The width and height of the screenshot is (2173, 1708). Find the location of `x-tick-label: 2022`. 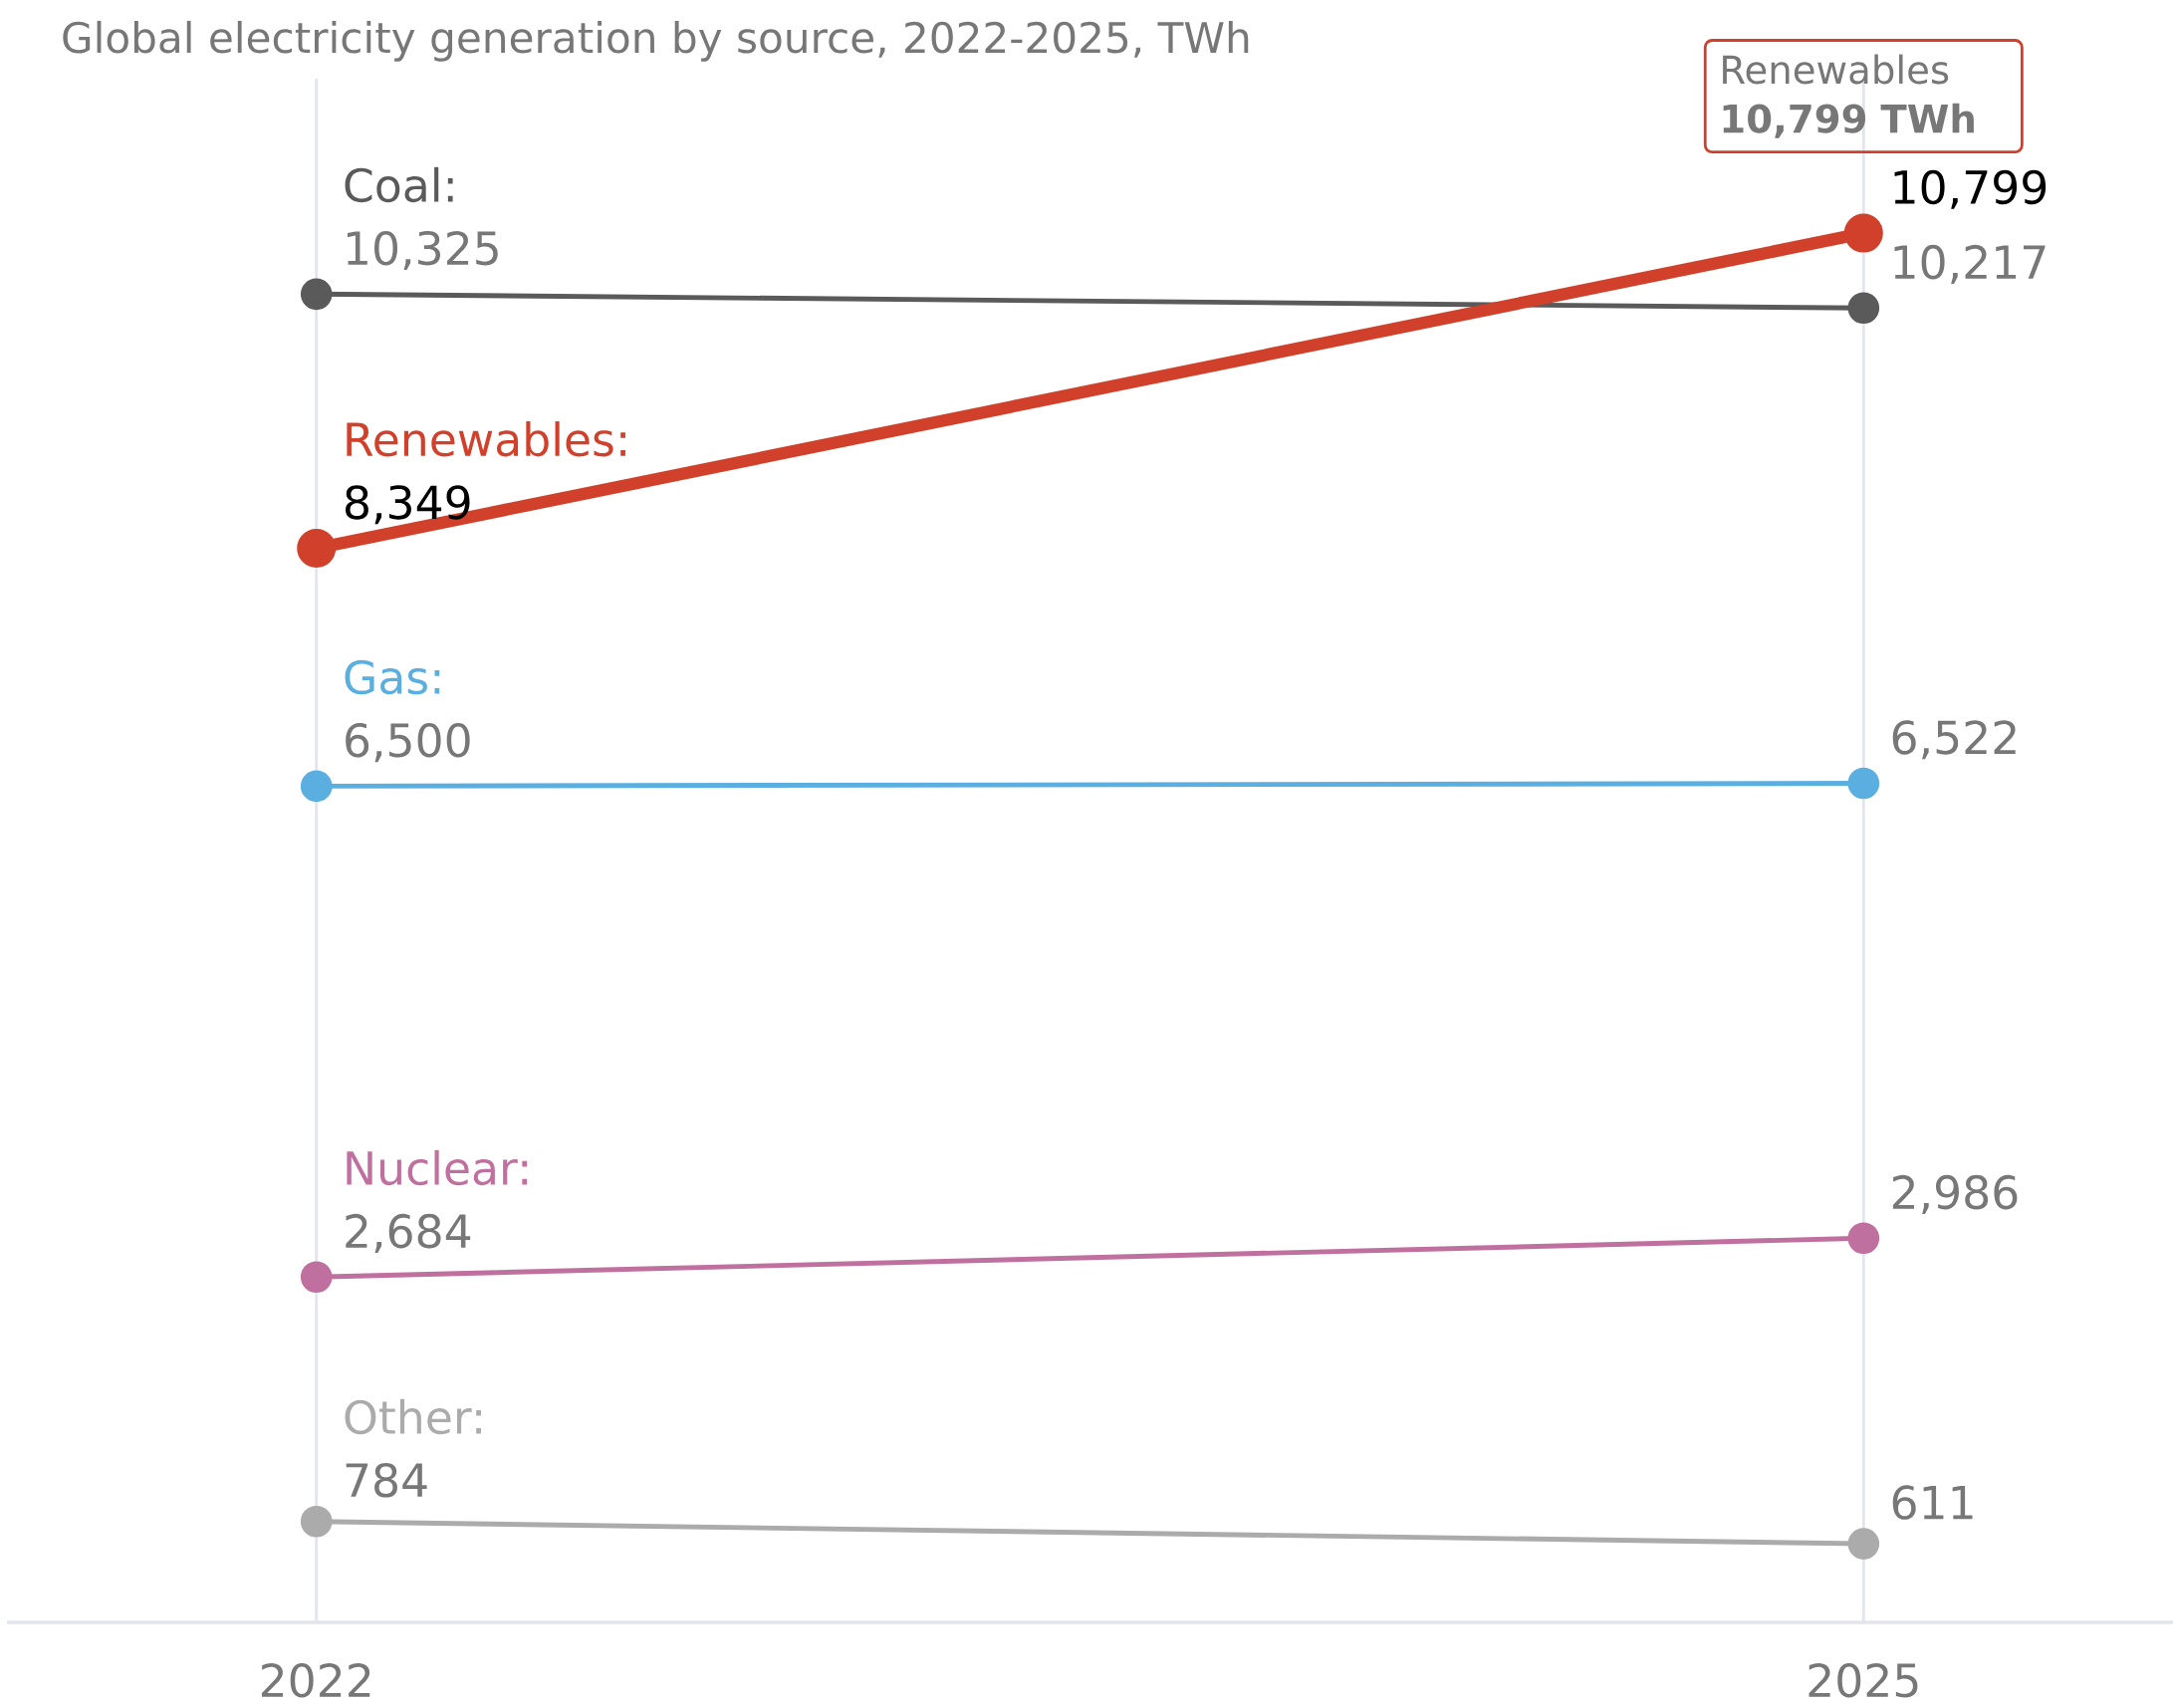

x-tick-label: 2022 is located at coordinates (316, 1680).